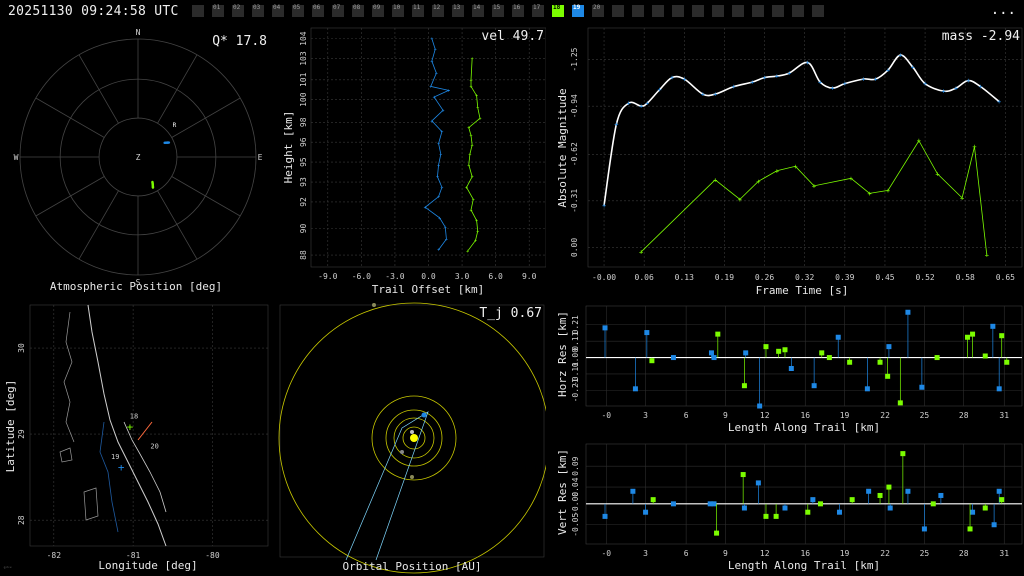 The height and width of the screenshot is (576, 1024). I want to click on camera-cell: 10, so click(398, 10).